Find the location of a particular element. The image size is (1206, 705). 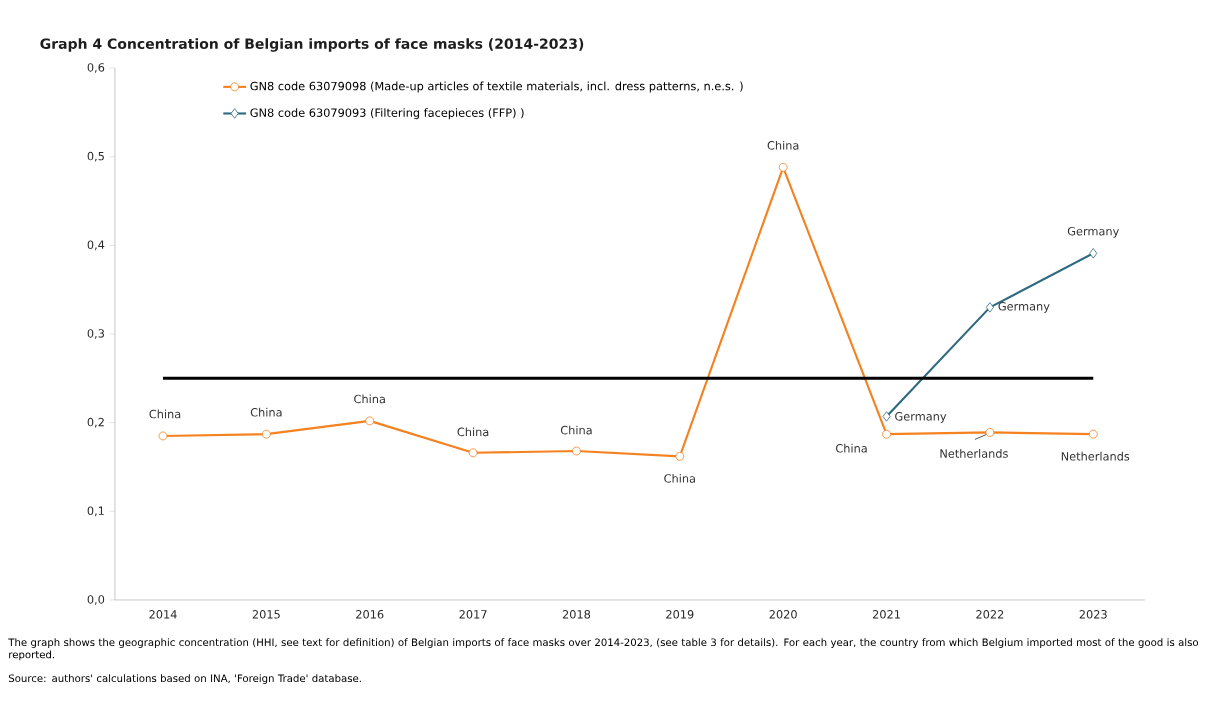

legend-label: GN8 code 63079093 (Filtering facepieces (FFP) ) is located at coordinates (387, 114).